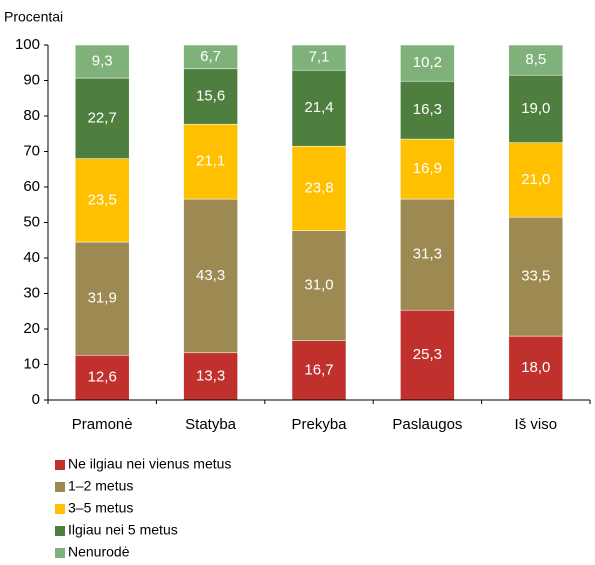 This screenshot has height=565, width=595. What do you see at coordinates (31, 186) in the screenshot?
I see `y-tick-label: 60` at bounding box center [31, 186].